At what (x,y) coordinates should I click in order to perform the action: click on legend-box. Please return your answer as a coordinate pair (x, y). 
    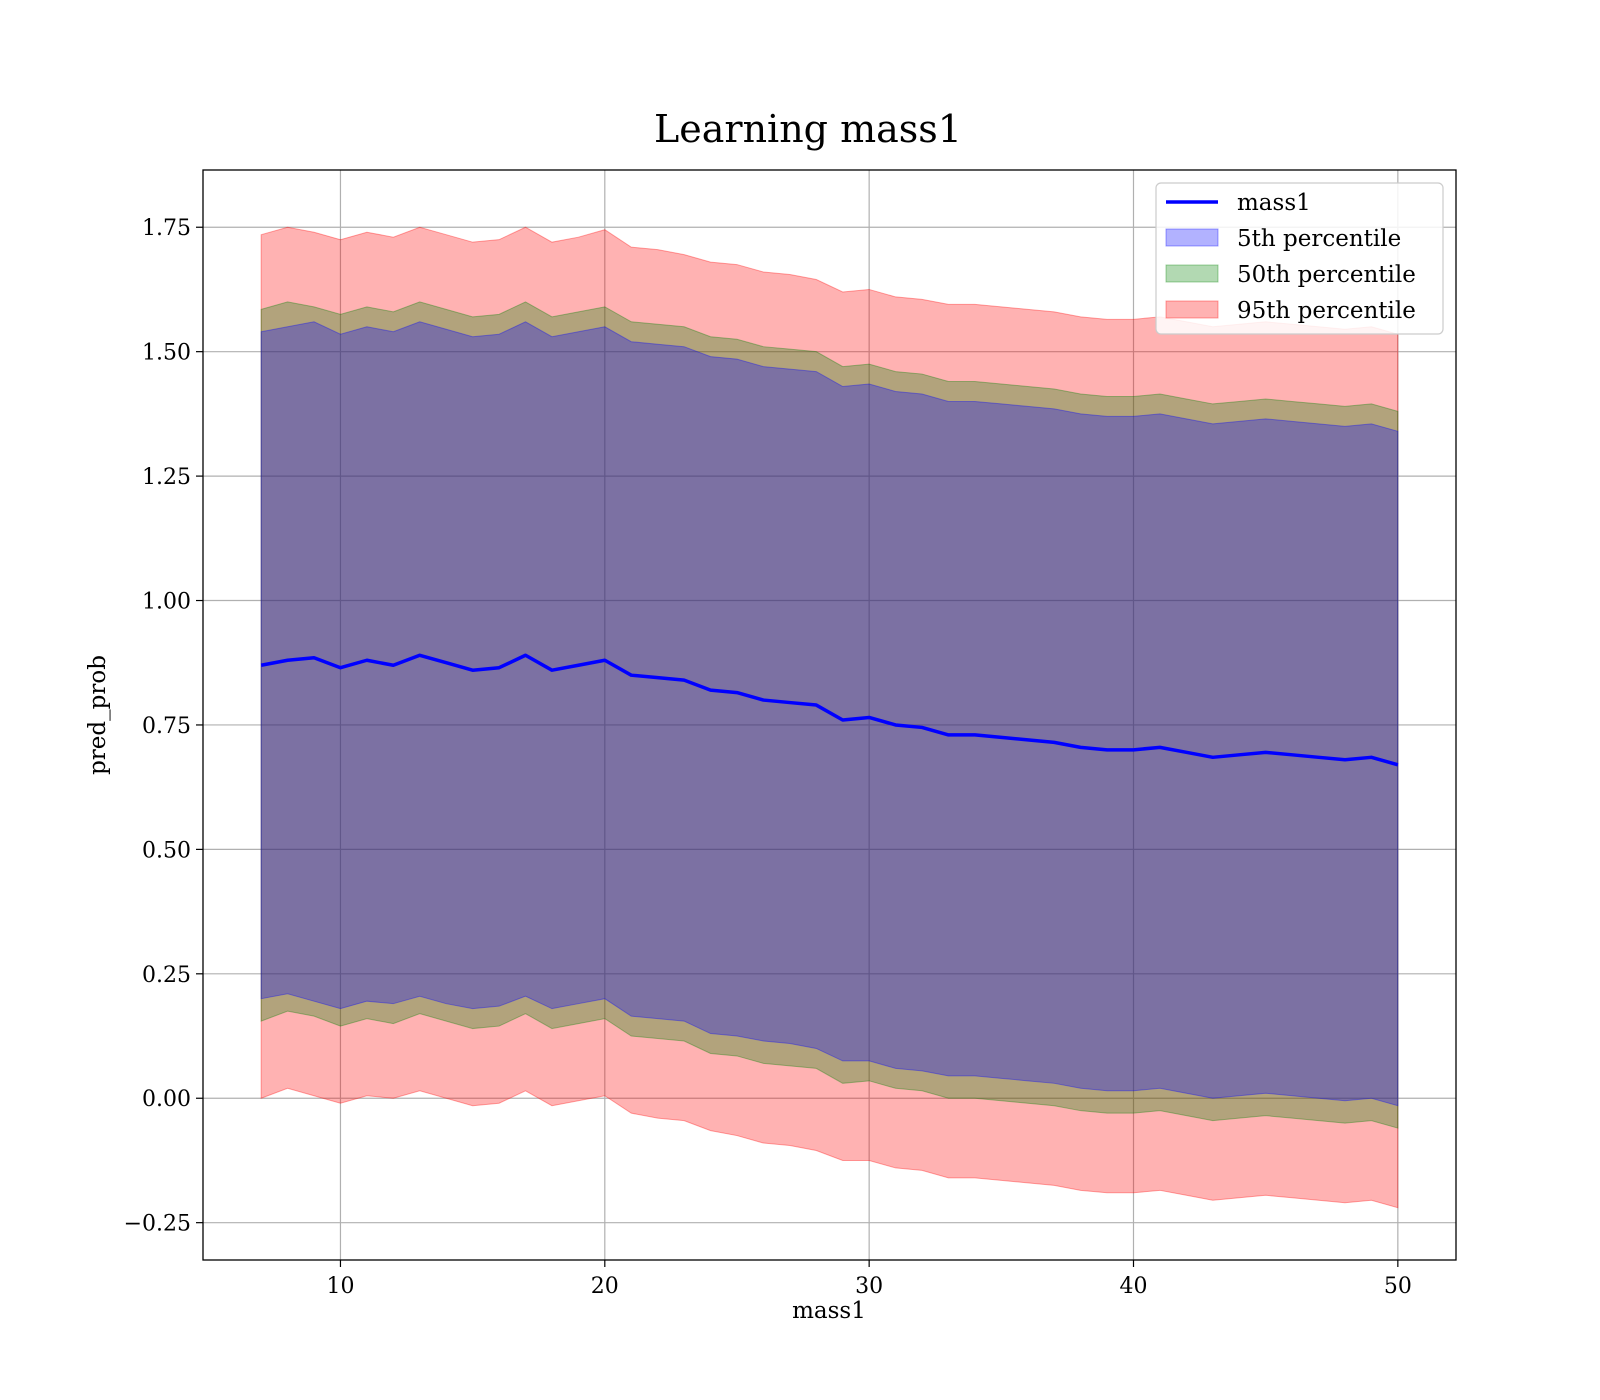
    Looking at the image, I should click on (1299, 258).